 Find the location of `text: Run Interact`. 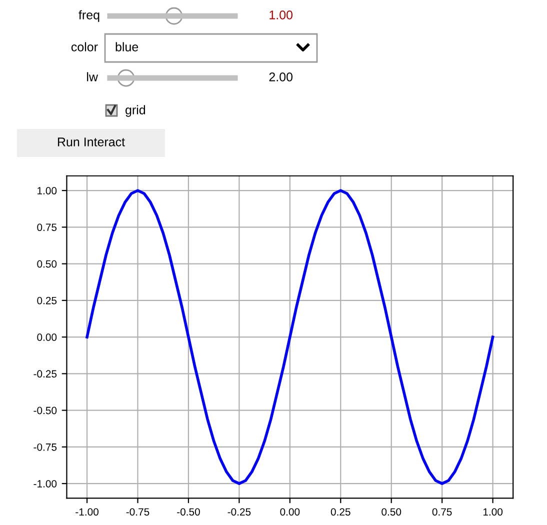

text: Run Interact is located at coordinates (91, 142).